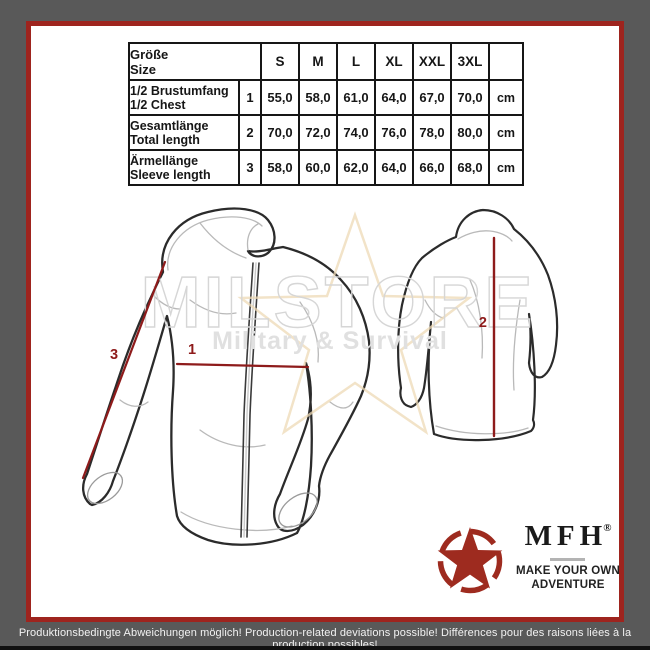 This screenshot has height=650, width=650. I want to click on row-label-total-length: Gesamtlänge Total length, so click(184, 132).